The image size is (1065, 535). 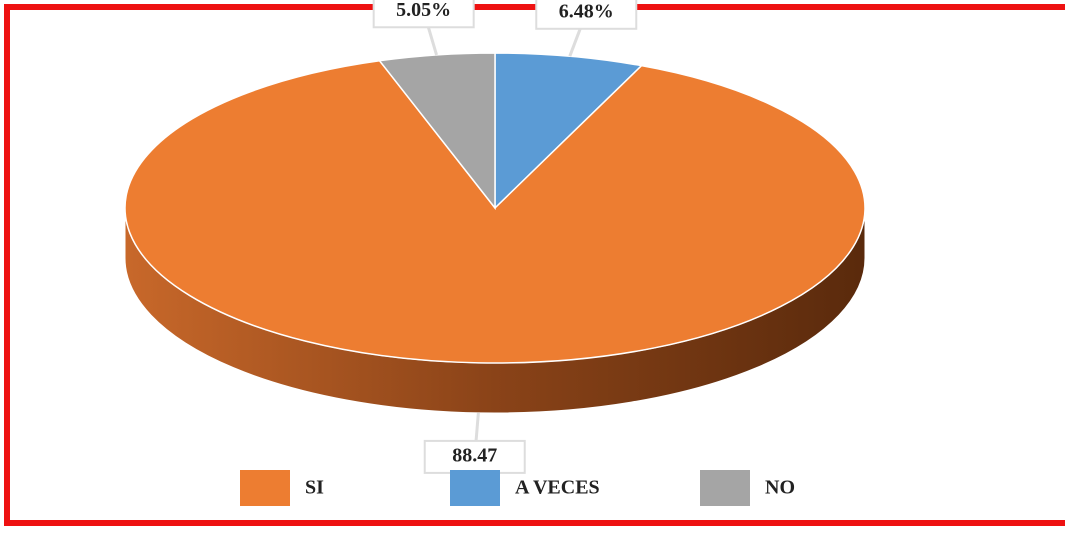 I want to click on legend-label: NO, so click(x=780, y=488).